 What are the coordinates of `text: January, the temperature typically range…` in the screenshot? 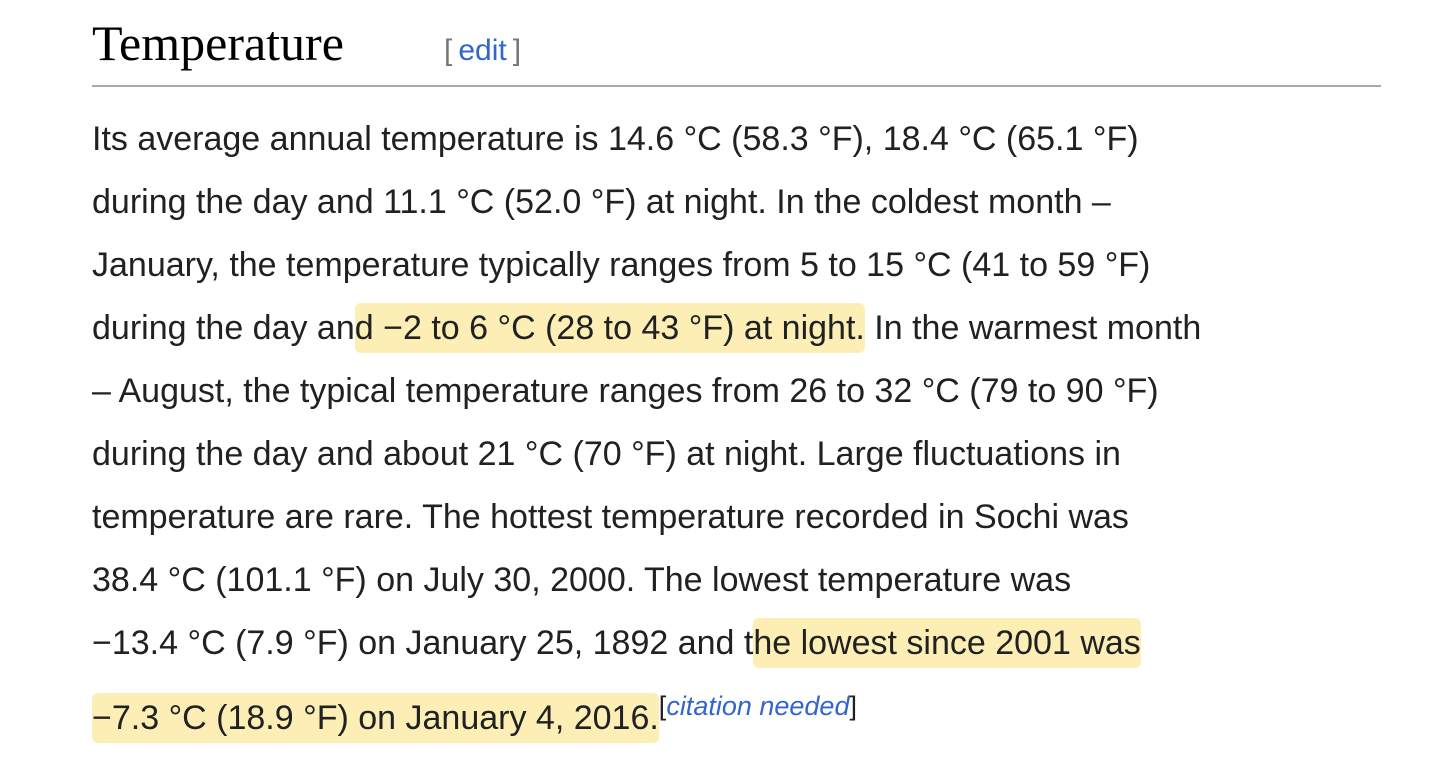 It's located at (621, 265).